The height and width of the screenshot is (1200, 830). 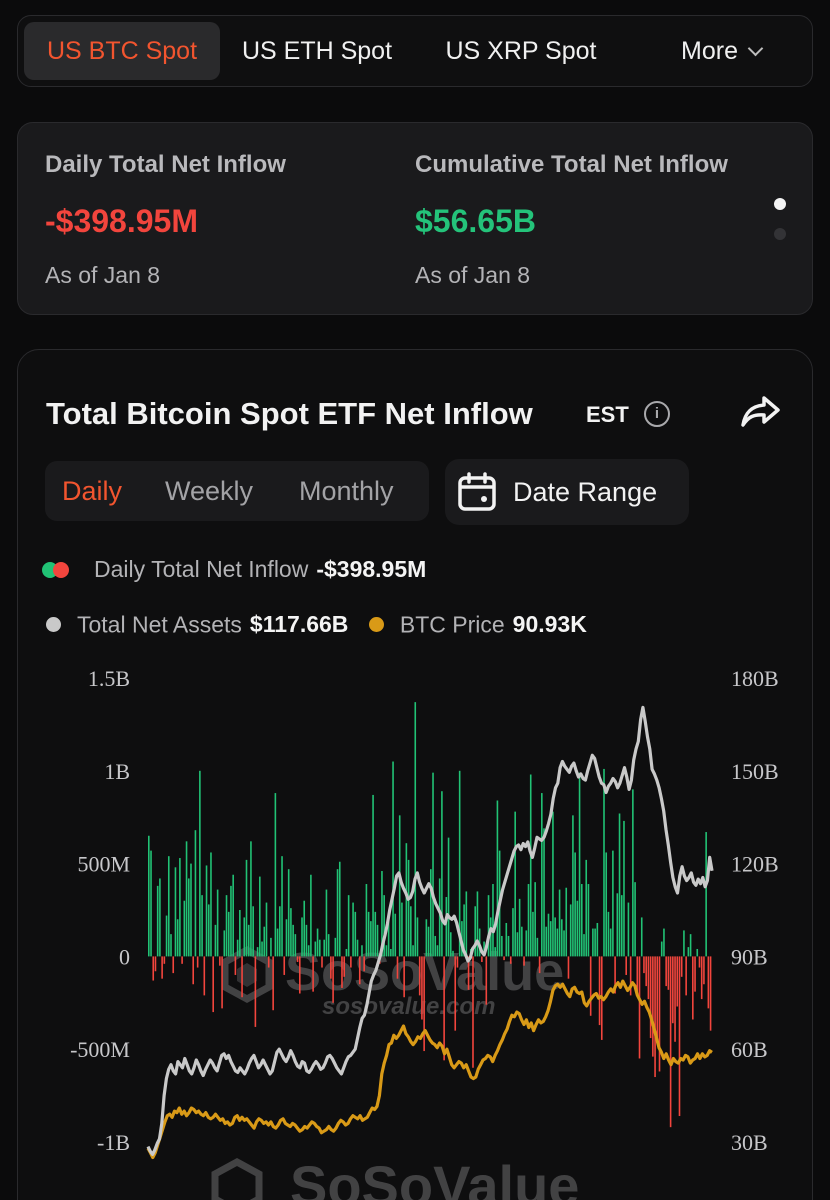 What do you see at coordinates (761, 412) in the screenshot?
I see `share-icon` at bounding box center [761, 412].